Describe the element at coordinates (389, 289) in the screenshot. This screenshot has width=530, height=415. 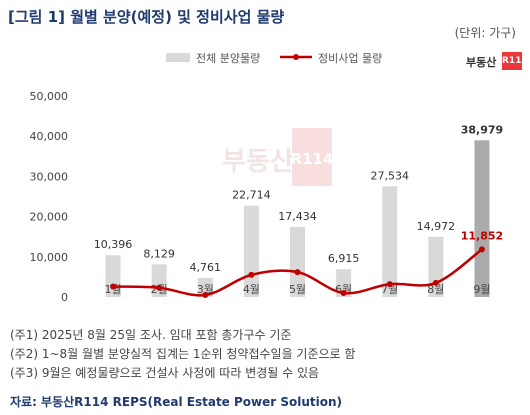
I see `x-tick-label: 7월` at that location.